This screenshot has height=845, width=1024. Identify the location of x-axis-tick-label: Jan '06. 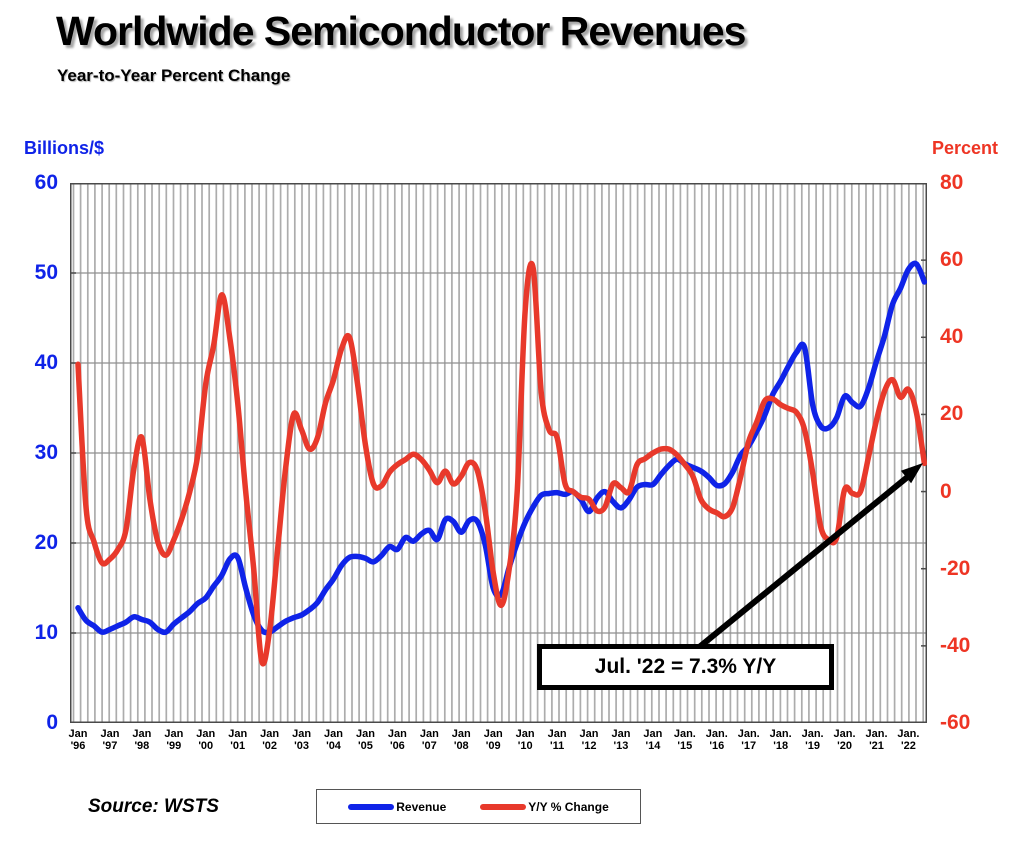
(397, 740).